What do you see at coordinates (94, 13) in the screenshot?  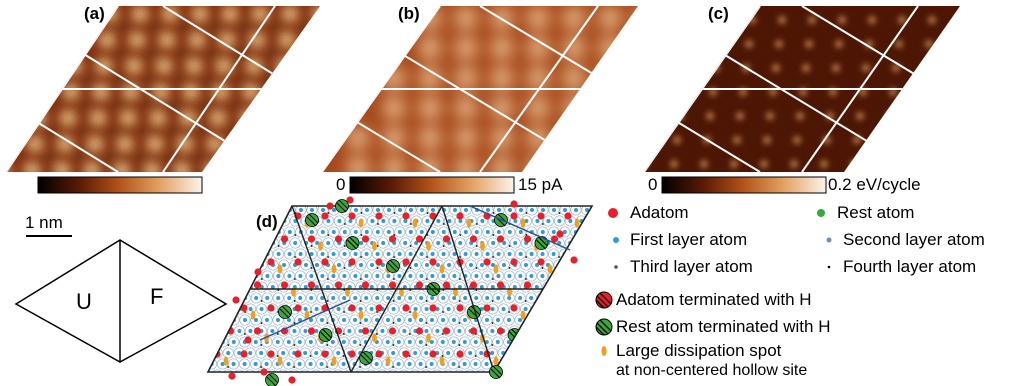 I see `panel-a-label: (a)` at bounding box center [94, 13].